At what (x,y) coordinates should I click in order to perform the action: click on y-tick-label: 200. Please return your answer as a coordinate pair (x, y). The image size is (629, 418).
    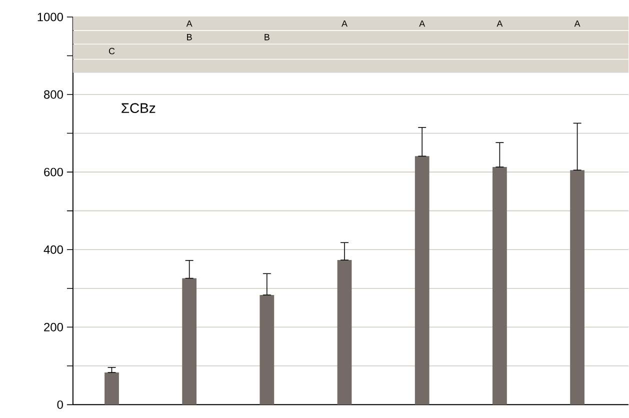
    Looking at the image, I should click on (53, 327).